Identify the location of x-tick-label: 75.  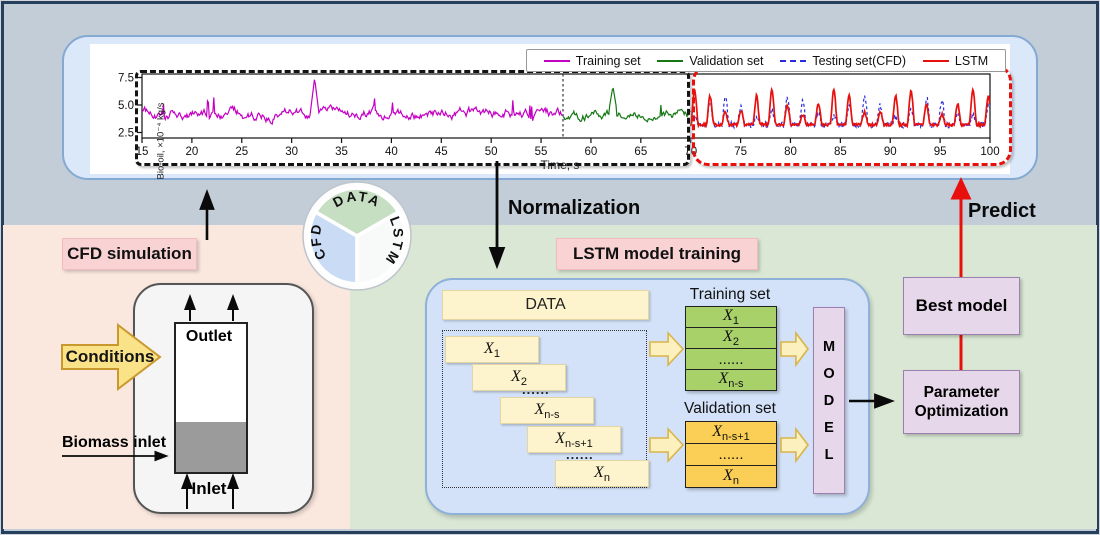
(740, 152).